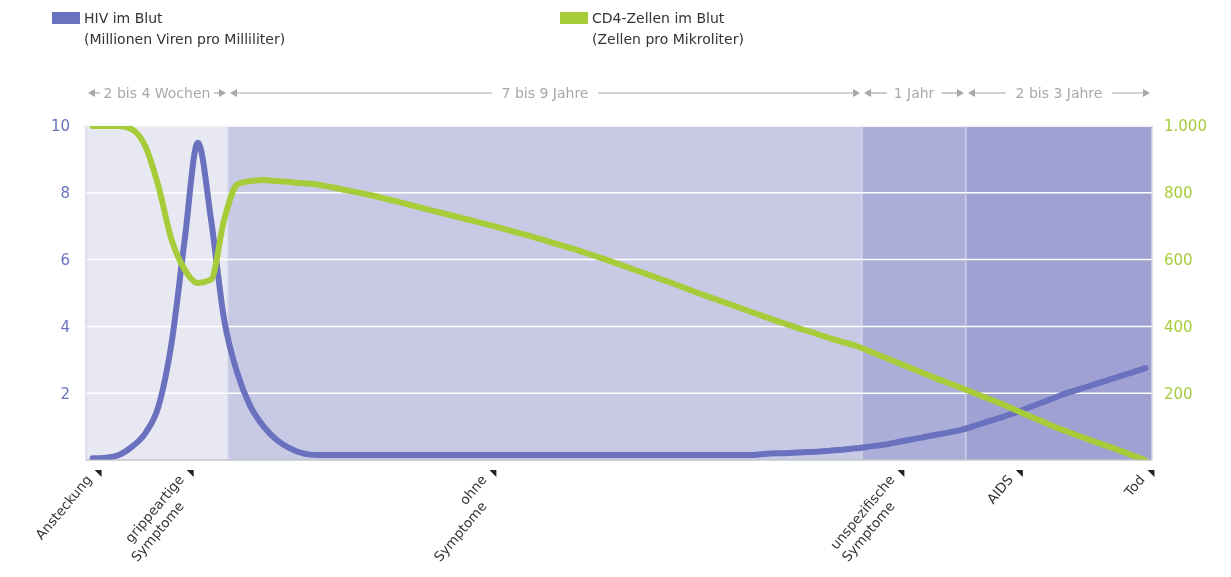 The width and height of the screenshot is (1231, 577). I want to click on y2-tick-label: 200, so click(1178, 393).